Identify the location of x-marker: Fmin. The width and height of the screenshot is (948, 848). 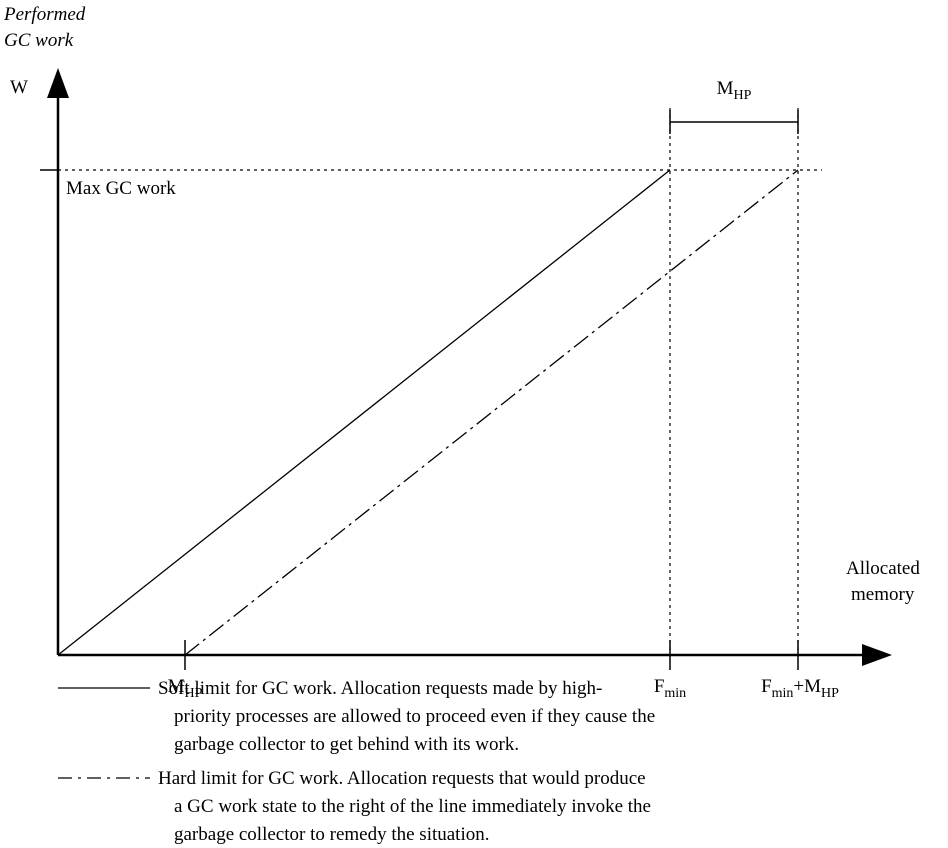
(670, 688).